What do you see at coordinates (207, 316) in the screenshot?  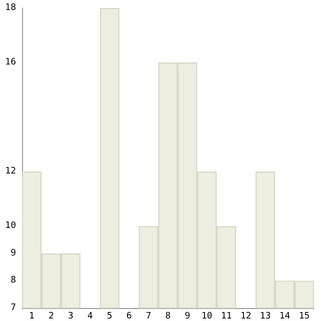 I see `x-tick-label: 10` at bounding box center [207, 316].